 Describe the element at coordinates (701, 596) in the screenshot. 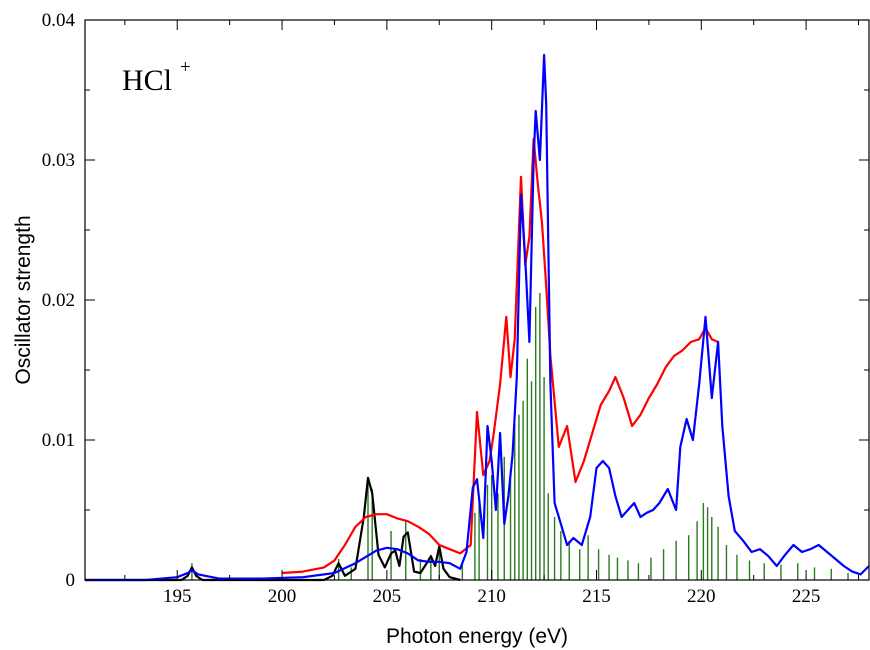

I see `x-tick-label: 220` at that location.